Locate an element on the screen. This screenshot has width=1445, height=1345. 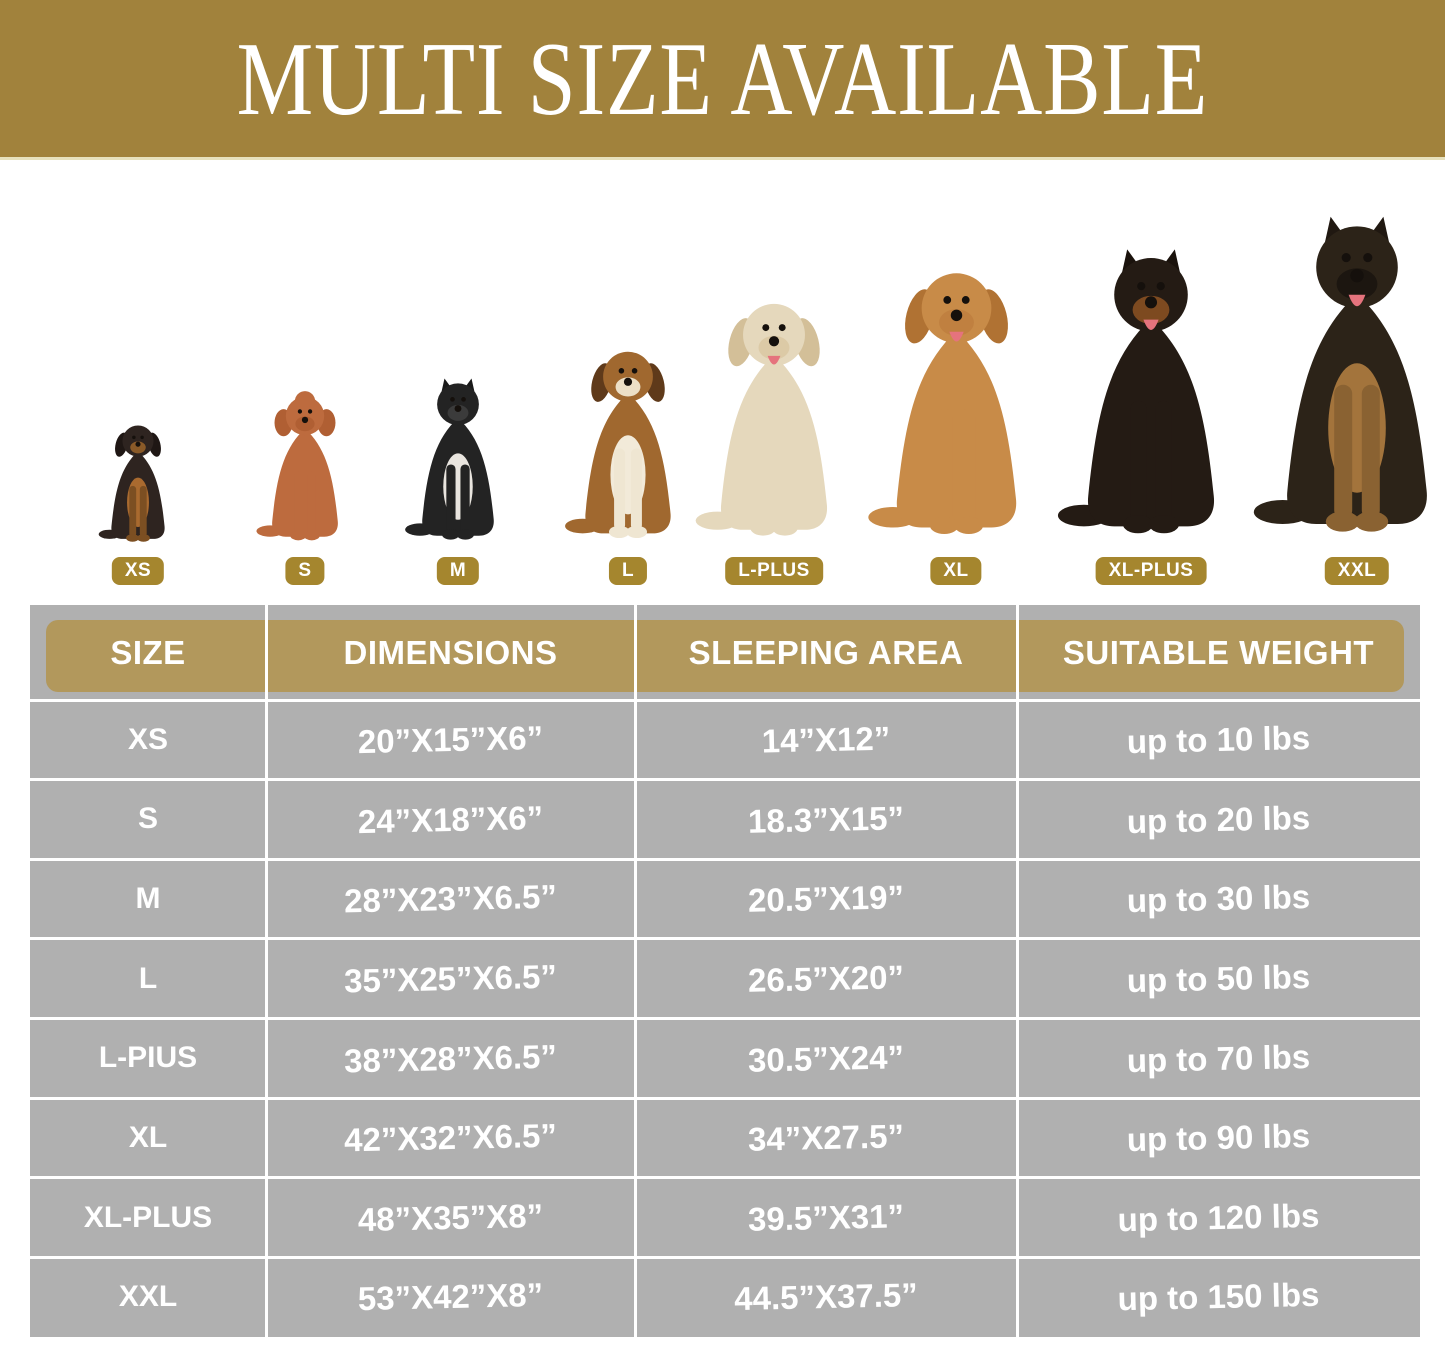
table-cell: 39.5”X31” is located at coordinates (826, 1217).